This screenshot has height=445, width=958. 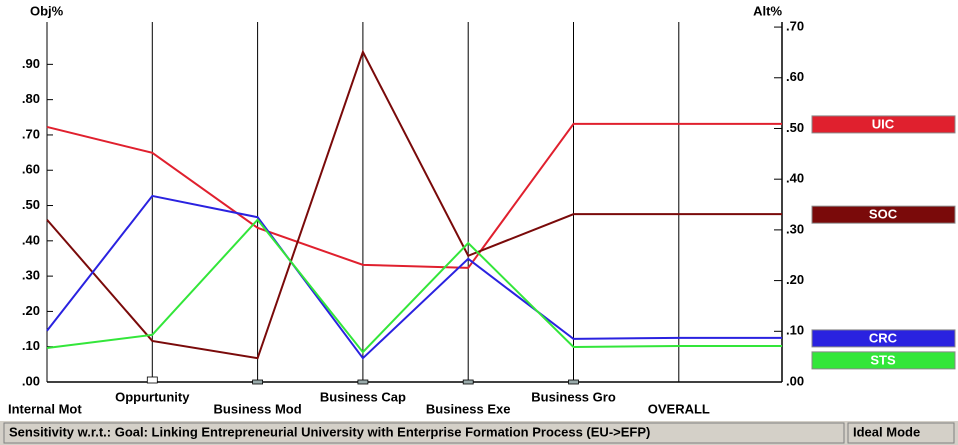 I want to click on y-tick-label: .30, so click(x=31, y=275).